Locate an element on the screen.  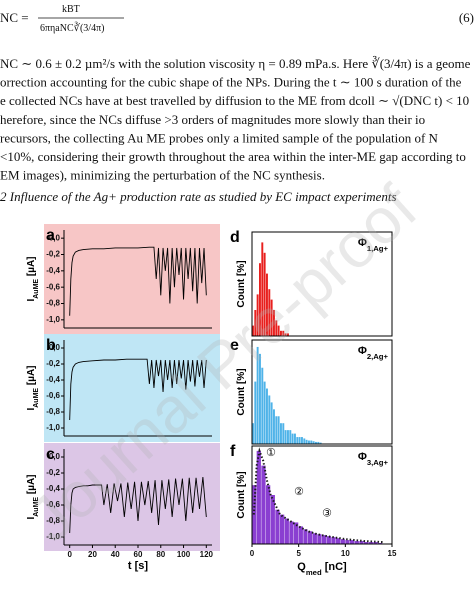
x-tick-label: 20 is located at coordinates (92, 554).